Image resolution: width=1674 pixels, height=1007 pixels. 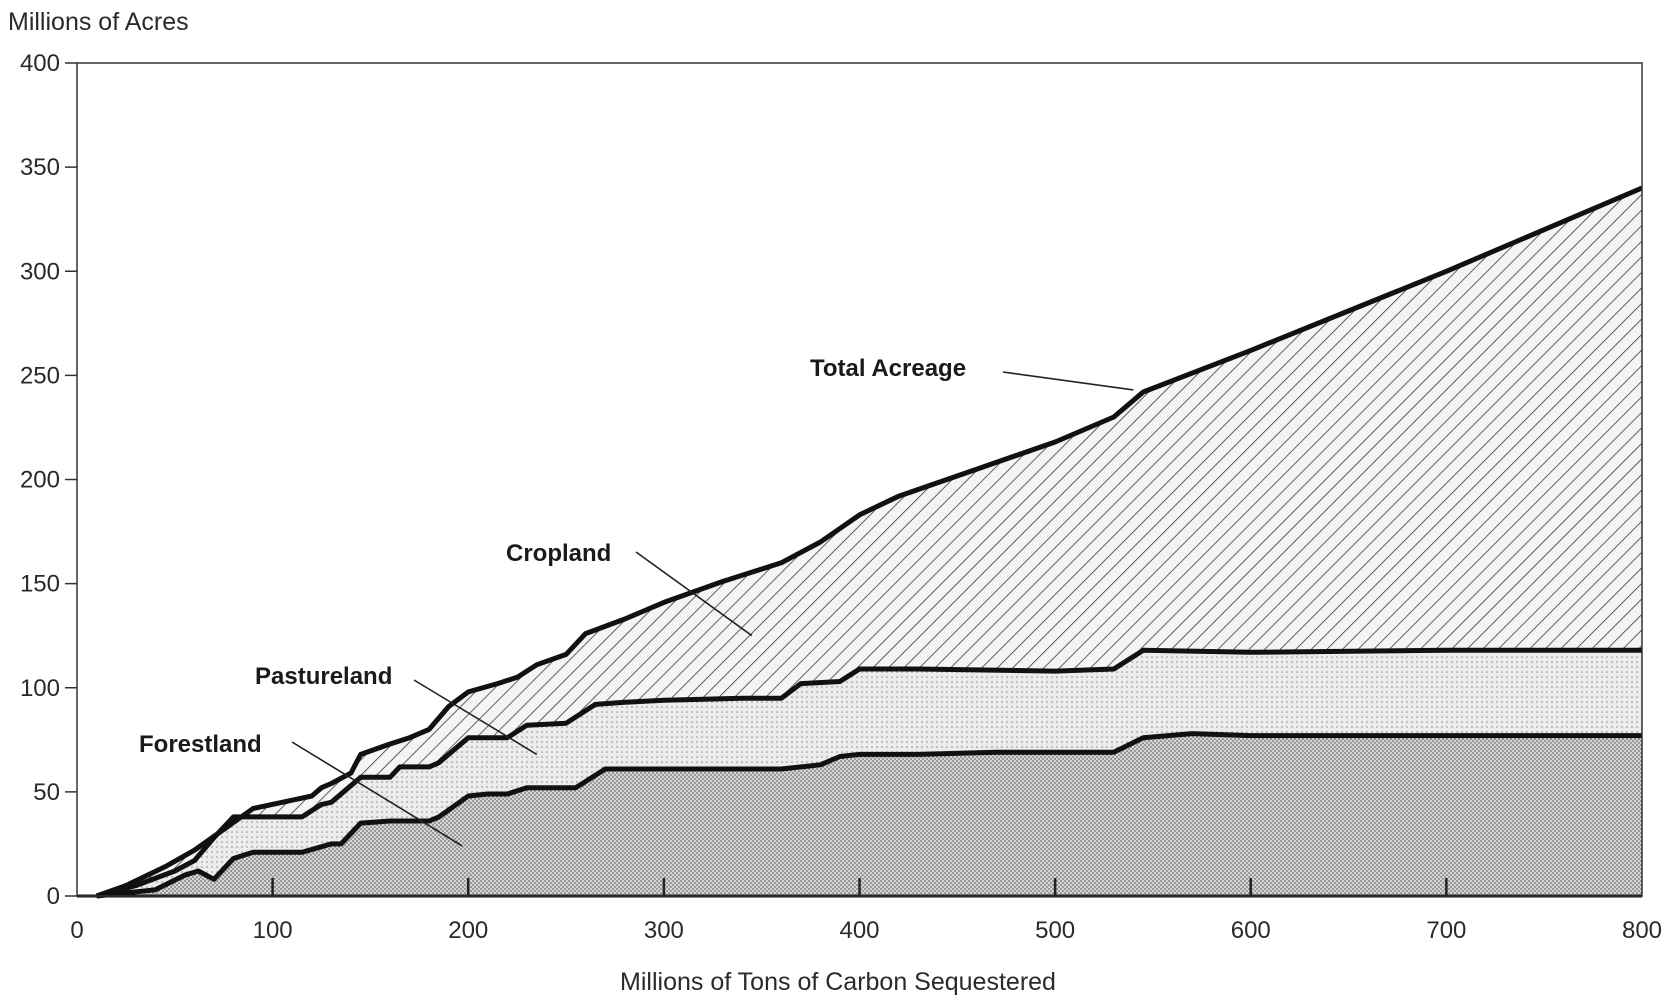 I want to click on x-tick-label: 200, so click(x=468, y=930).